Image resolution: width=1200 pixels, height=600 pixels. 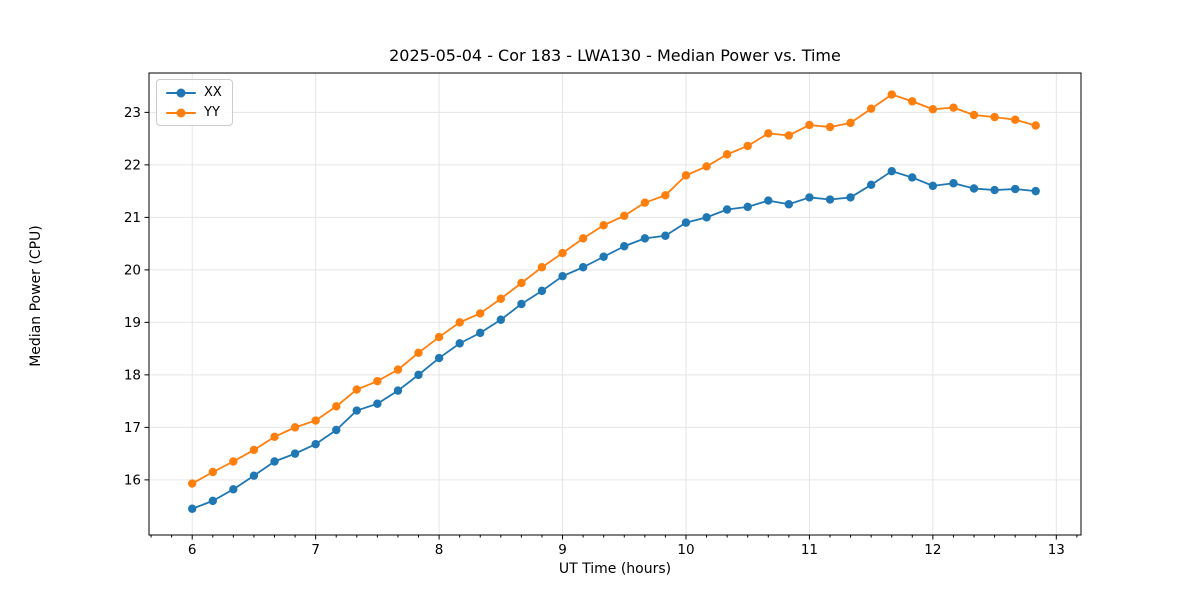 I want to click on x-tick-labels: 6 7 8 9 10 11 12 13, so click(x=626, y=550).